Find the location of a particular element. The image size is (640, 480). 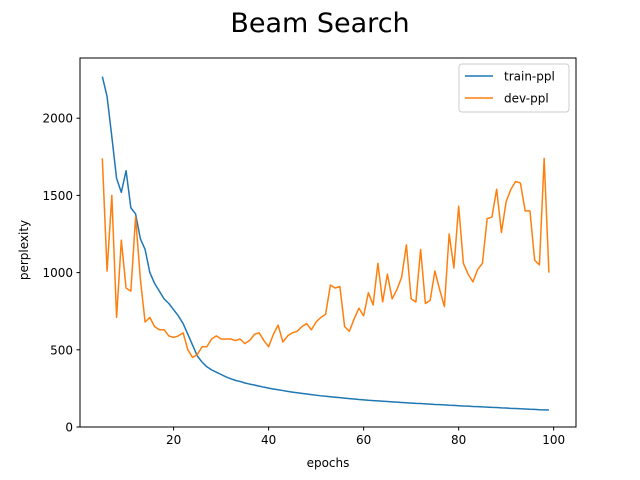

chart-title: Beam Search is located at coordinates (319, 23).